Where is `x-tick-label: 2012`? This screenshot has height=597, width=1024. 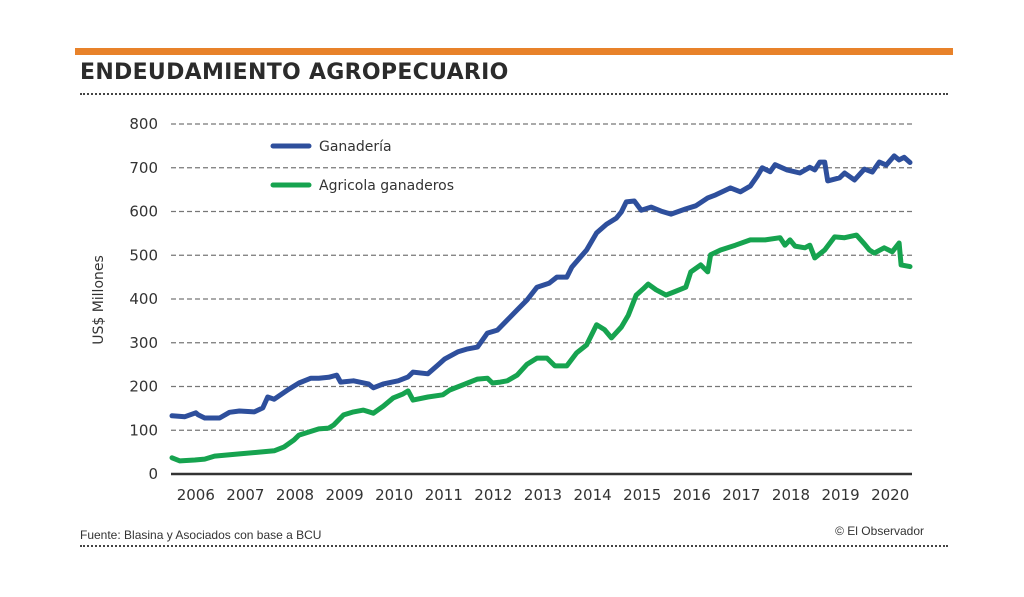
x-tick-label: 2012 is located at coordinates (493, 495).